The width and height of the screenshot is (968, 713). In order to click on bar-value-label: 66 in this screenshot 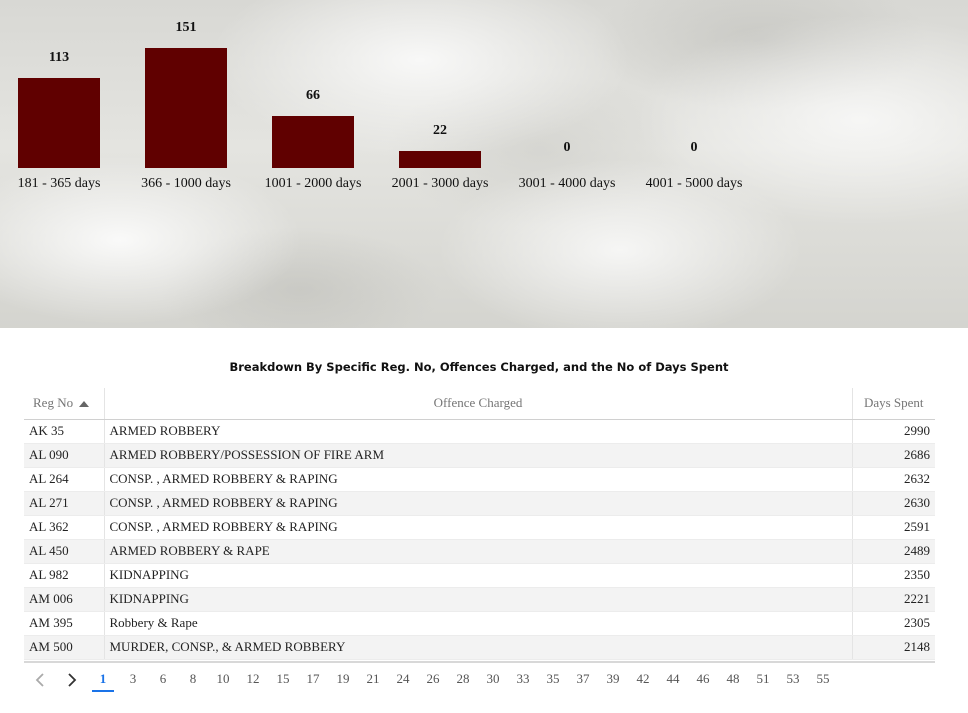, I will do `click(313, 95)`.